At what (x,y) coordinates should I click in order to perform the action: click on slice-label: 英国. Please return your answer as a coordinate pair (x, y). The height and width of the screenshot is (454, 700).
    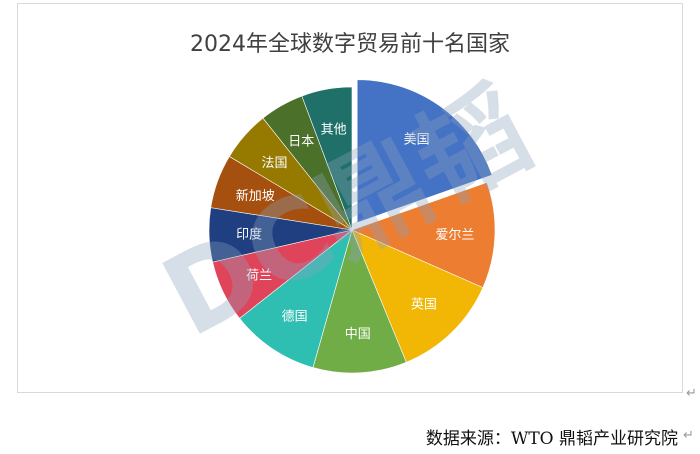
    Looking at the image, I should click on (424, 305).